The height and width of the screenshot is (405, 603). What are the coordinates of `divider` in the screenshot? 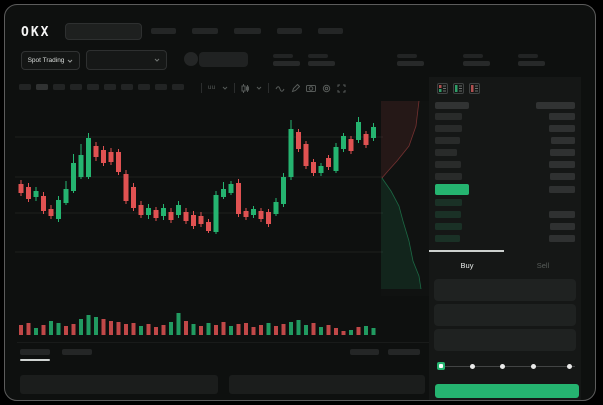 It's located at (268, 88).